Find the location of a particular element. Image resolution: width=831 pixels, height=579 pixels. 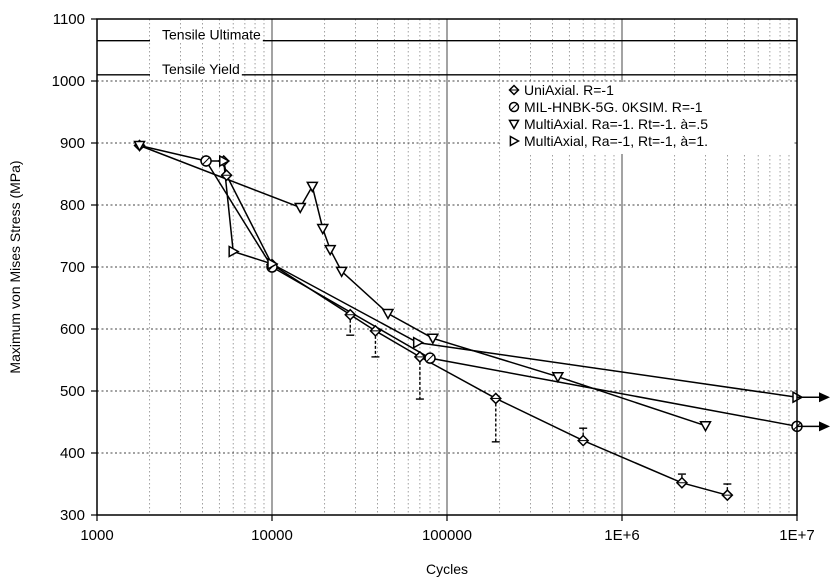

runout-arrows is located at coordinates (813, 412).